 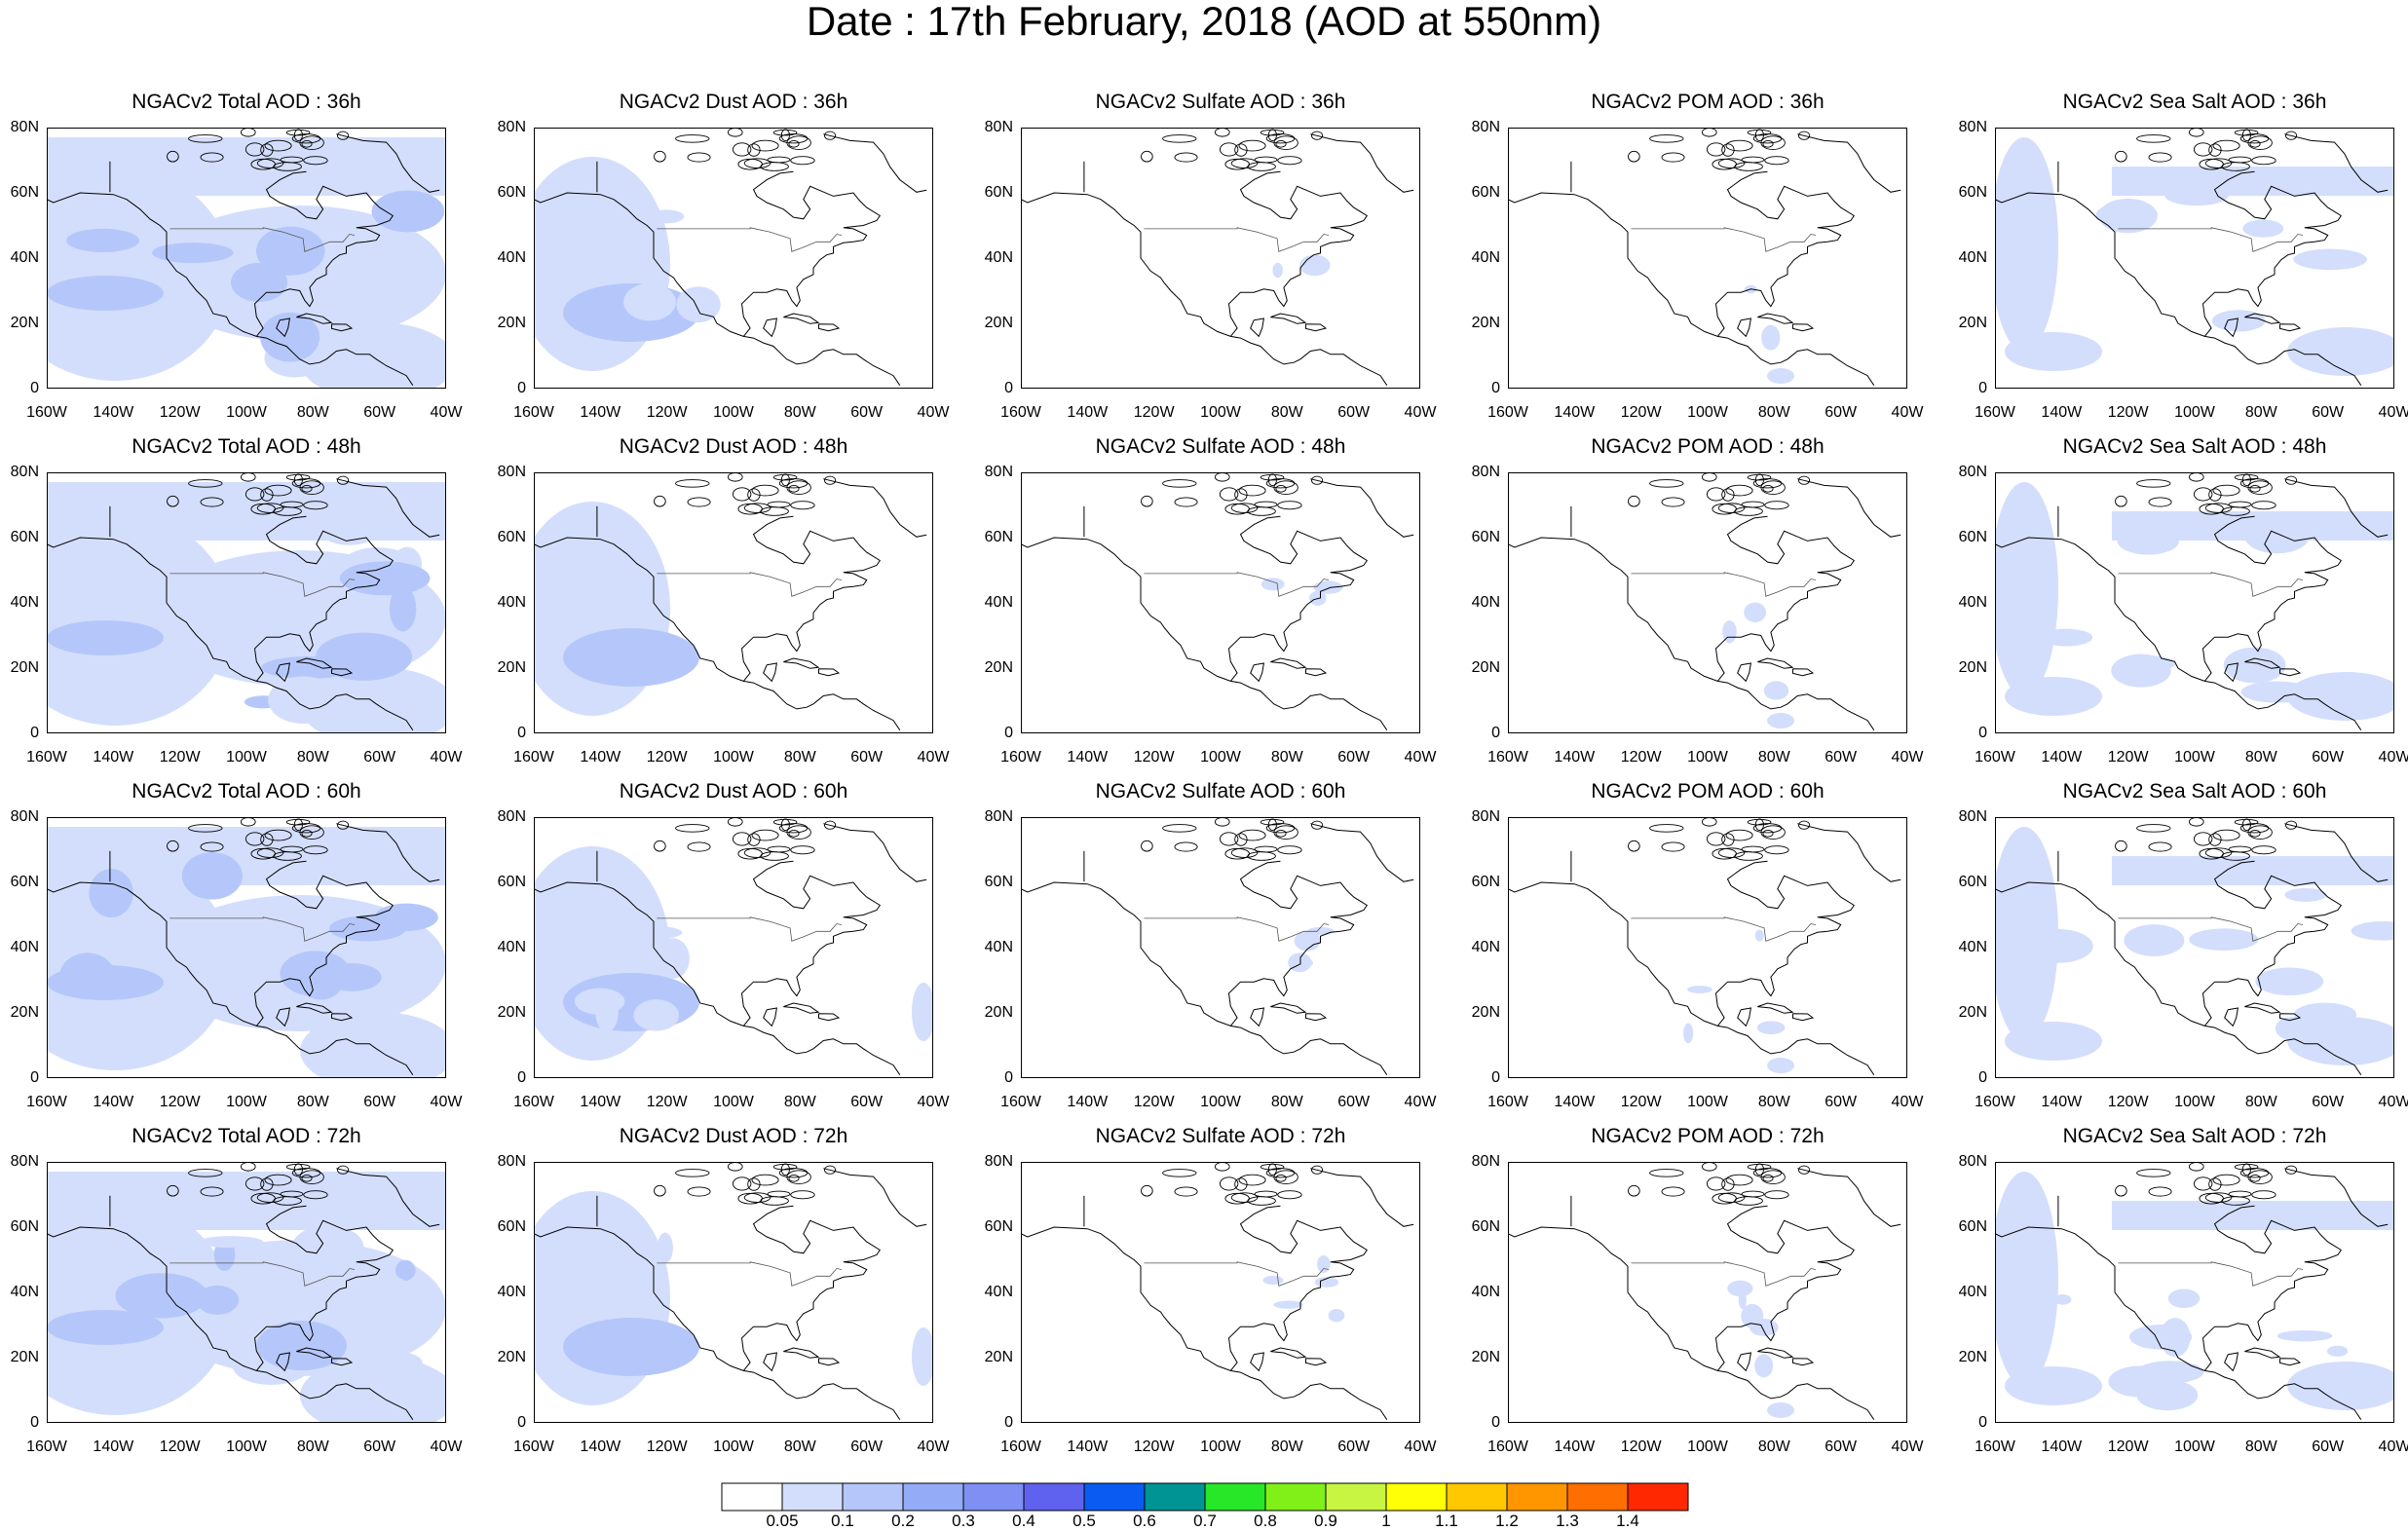 What do you see at coordinates (1144, 1521) in the screenshot?
I see `colorbar-tick-label: 0.6` at bounding box center [1144, 1521].